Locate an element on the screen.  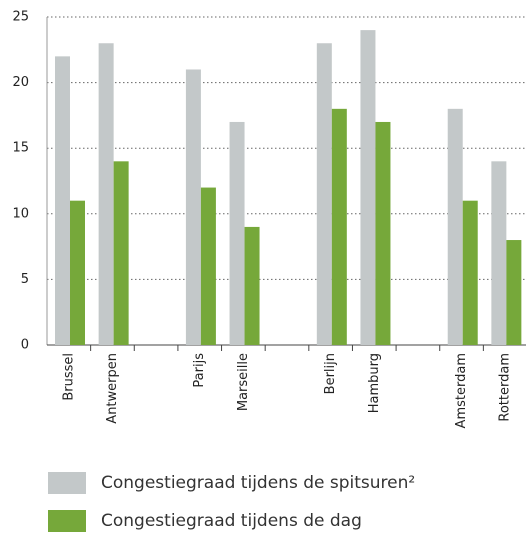
legend-label: Congestiegraad tijdens de spitsuren² is located at coordinates (258, 483).